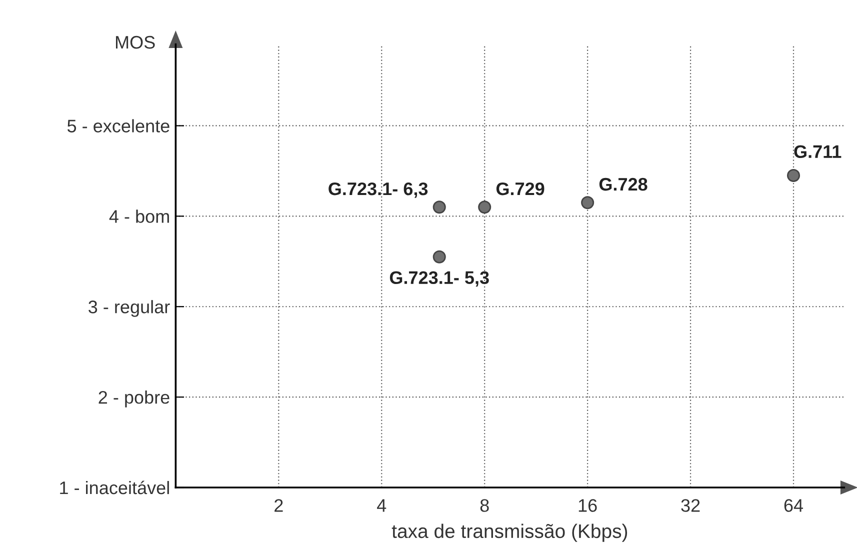 The height and width of the screenshot is (554, 857). Describe the element at coordinates (129, 308) in the screenshot. I see `y-tick-label: 3 - regular` at that location.